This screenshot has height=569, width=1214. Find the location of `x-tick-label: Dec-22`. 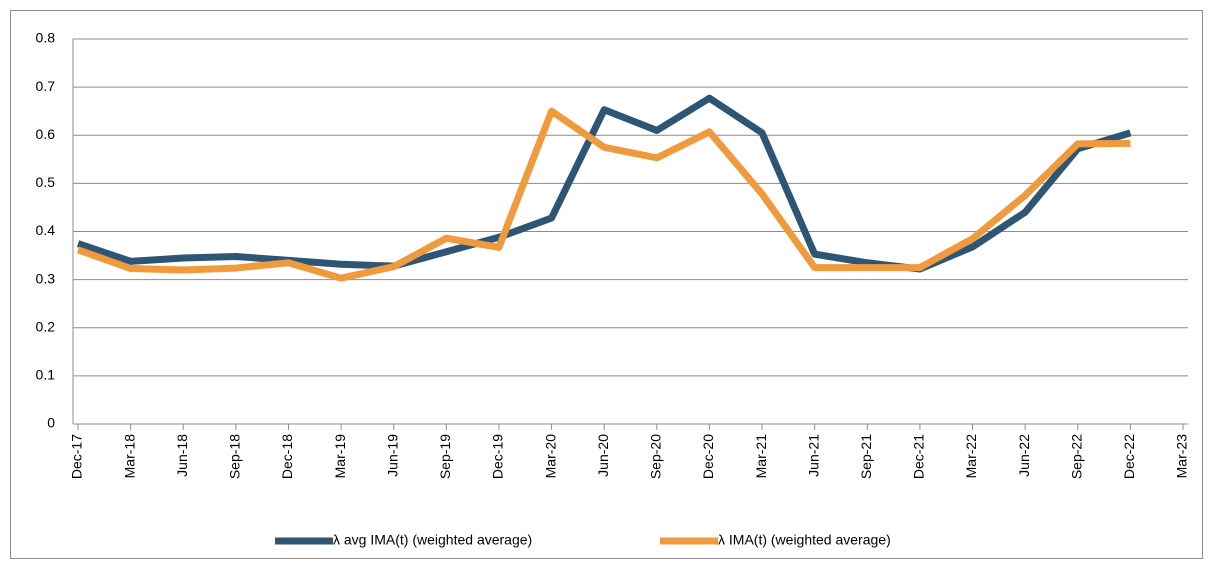

x-tick-label: Dec-22 is located at coordinates (1129, 456).